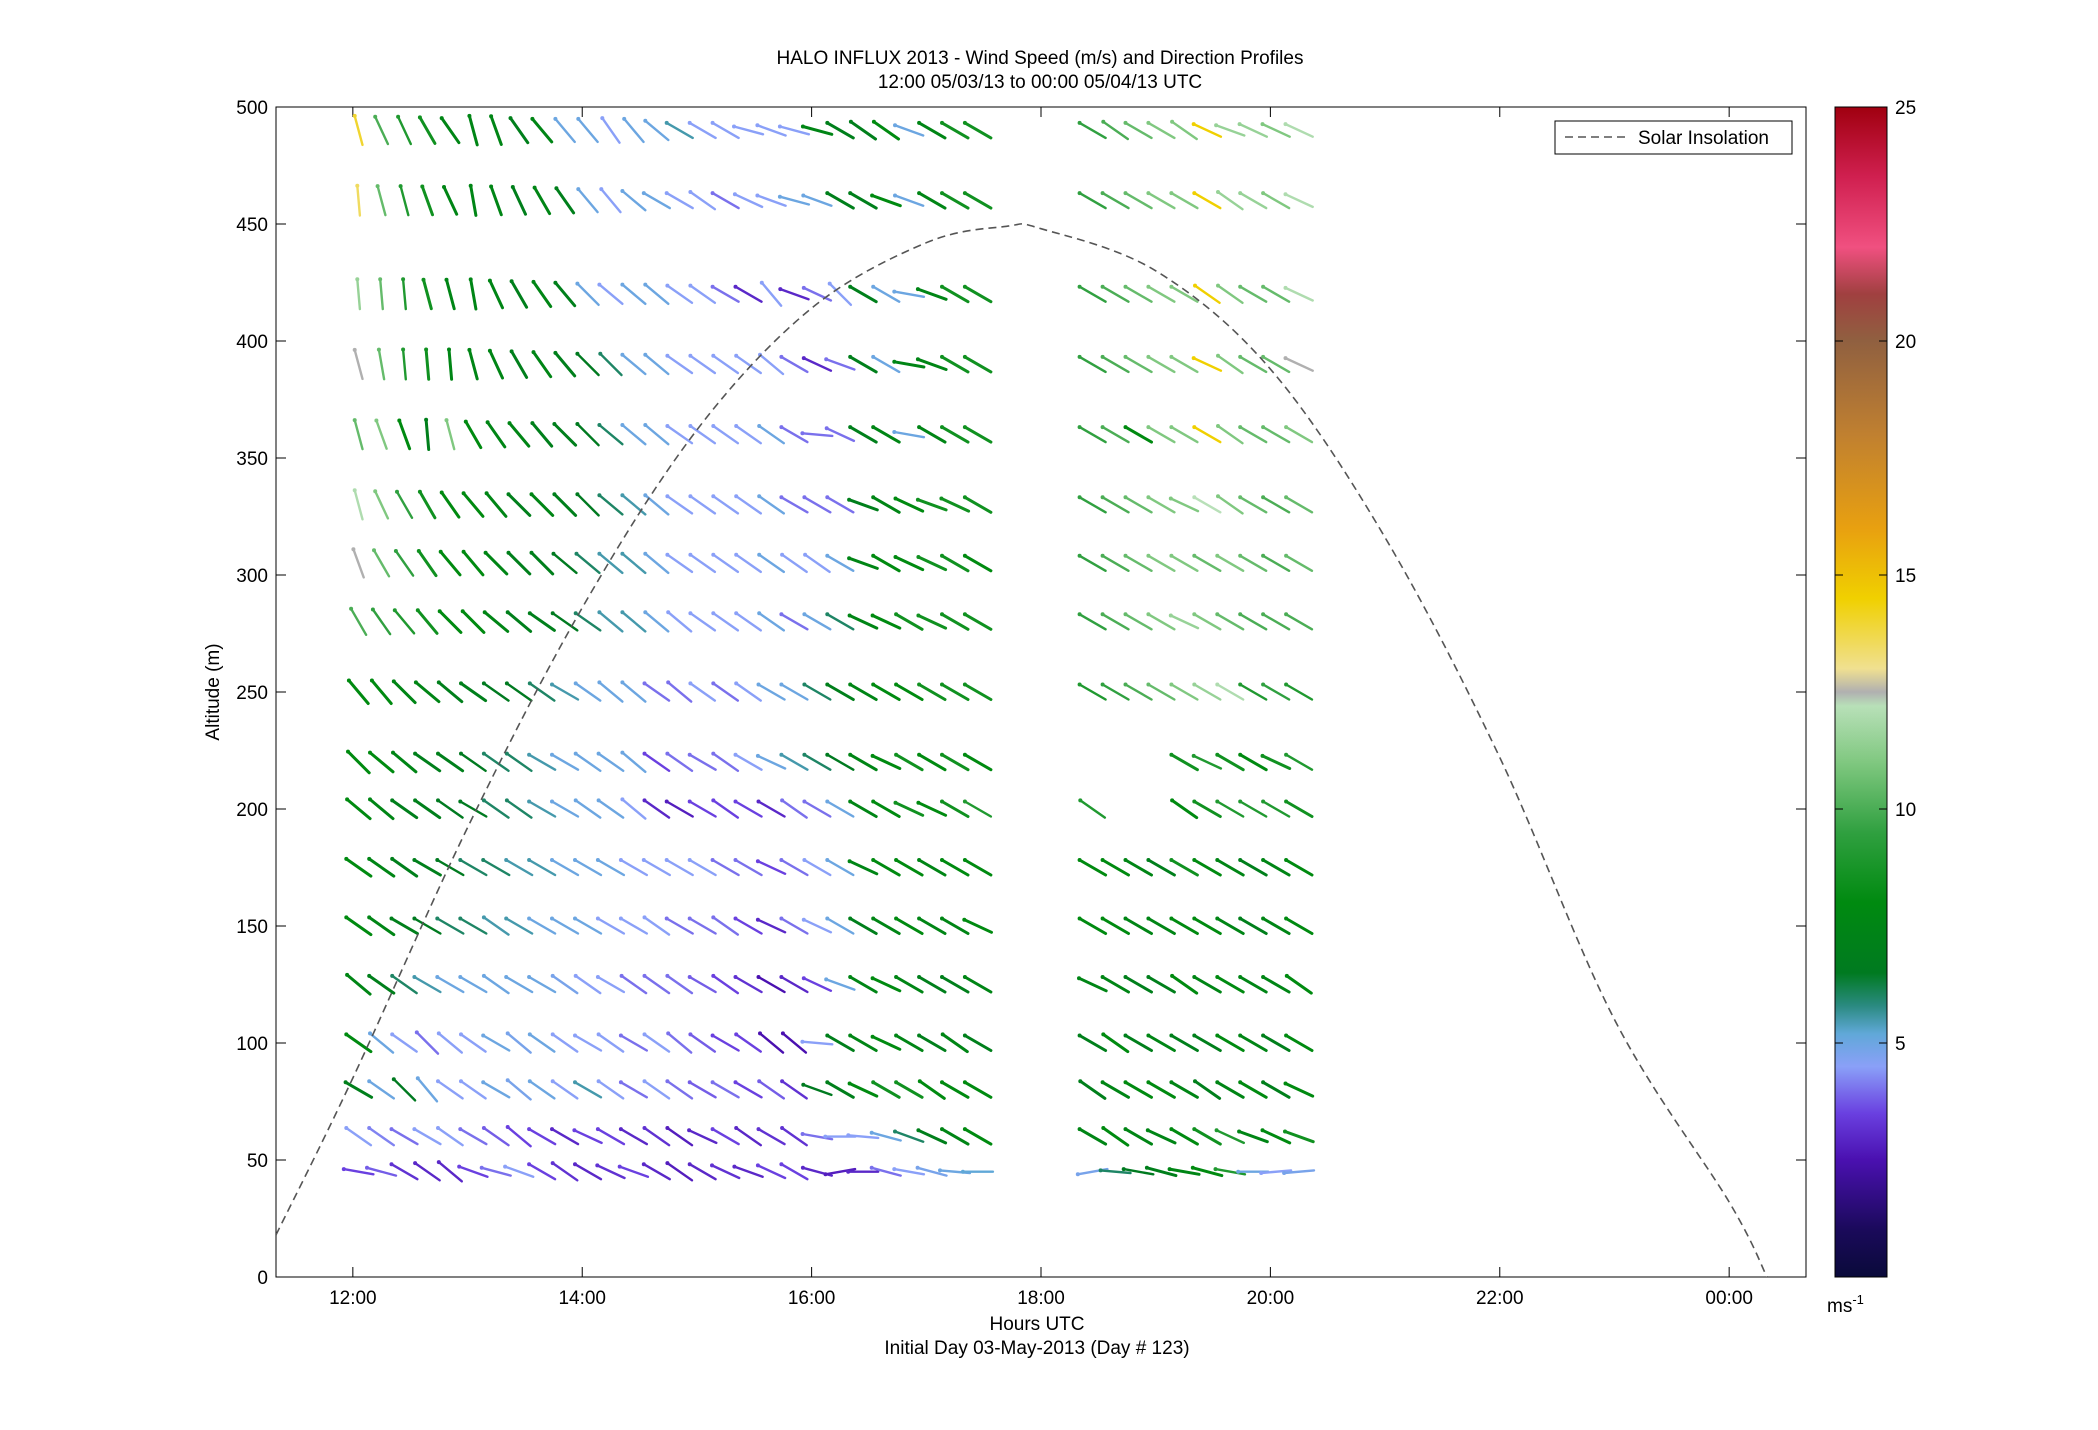 This screenshot has width=2098, height=1430. I want to click on y-tick-label: 200, so click(252, 810).